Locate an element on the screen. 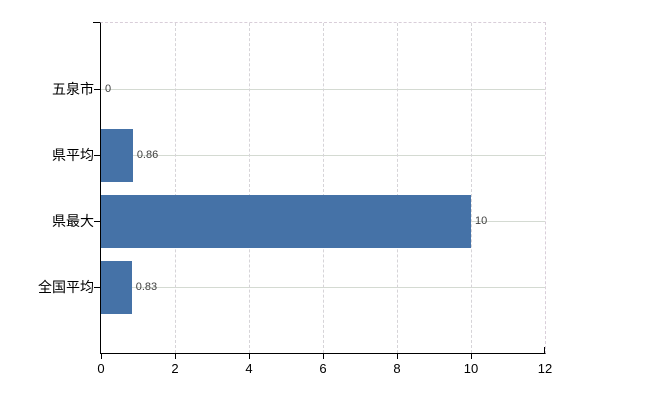  category-label: 県最大 is located at coordinates (73, 221).